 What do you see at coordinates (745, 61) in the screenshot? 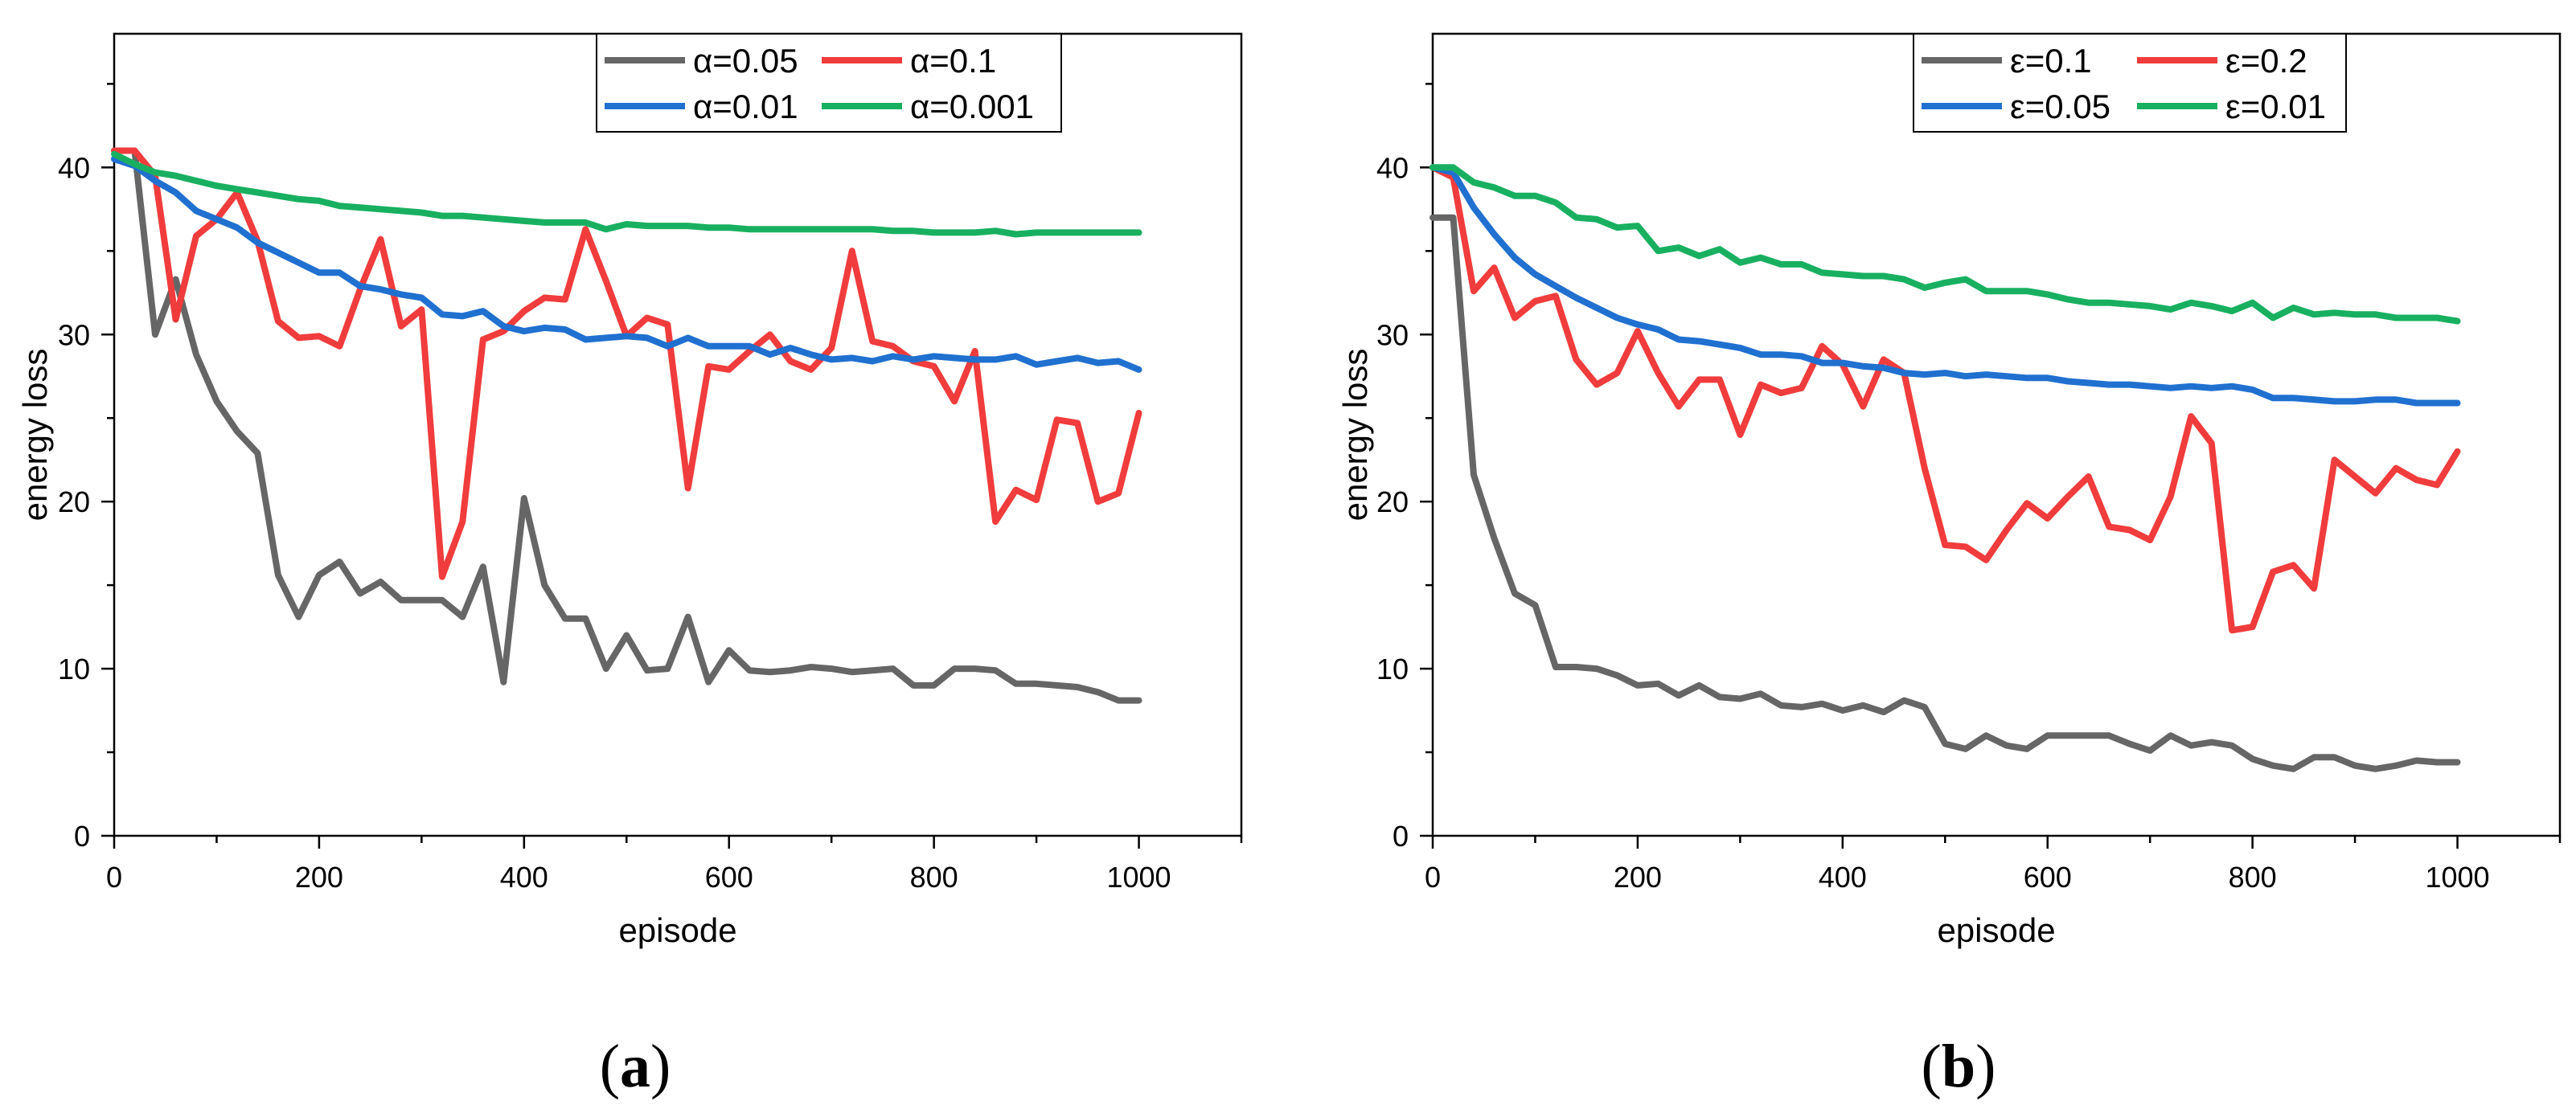
I see `legend-label-0: α=0.05` at bounding box center [745, 61].